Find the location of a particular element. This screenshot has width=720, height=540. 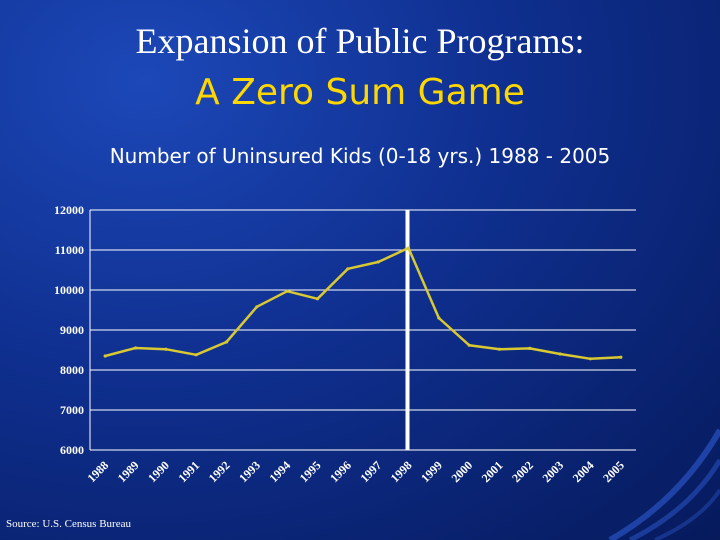

x-tick-label: 2001 is located at coordinates (492, 471).